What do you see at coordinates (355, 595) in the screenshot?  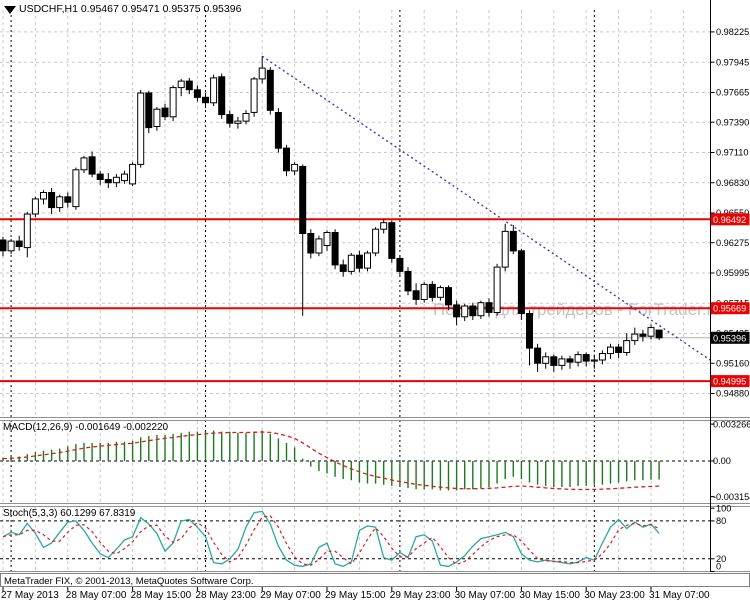 I see `time-axis-label: 29 May 15:00` at bounding box center [355, 595].